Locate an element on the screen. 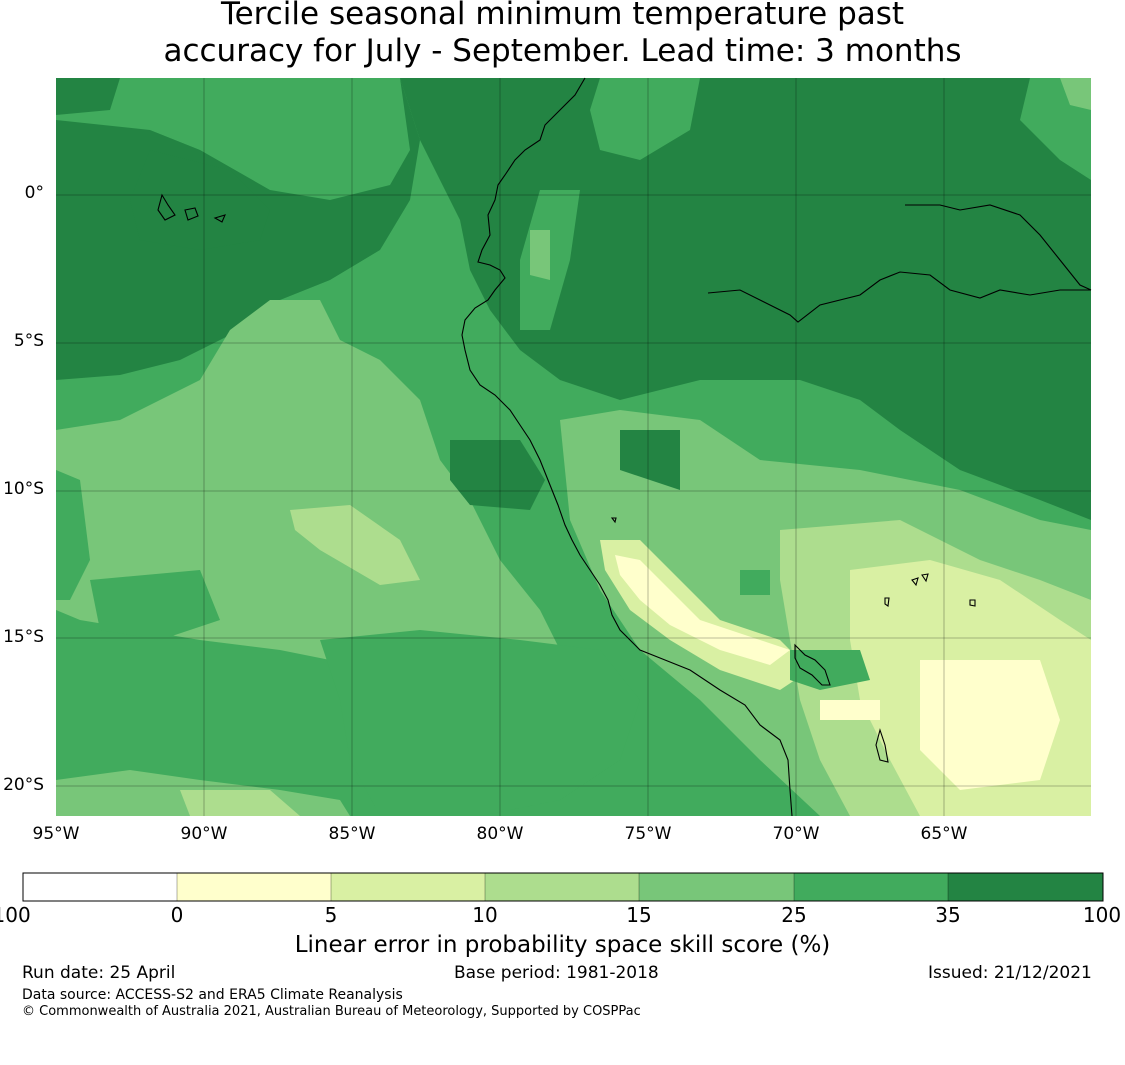 The height and width of the screenshot is (1065, 1125). lat-label-5s: 5°S is located at coordinates (28, 341).